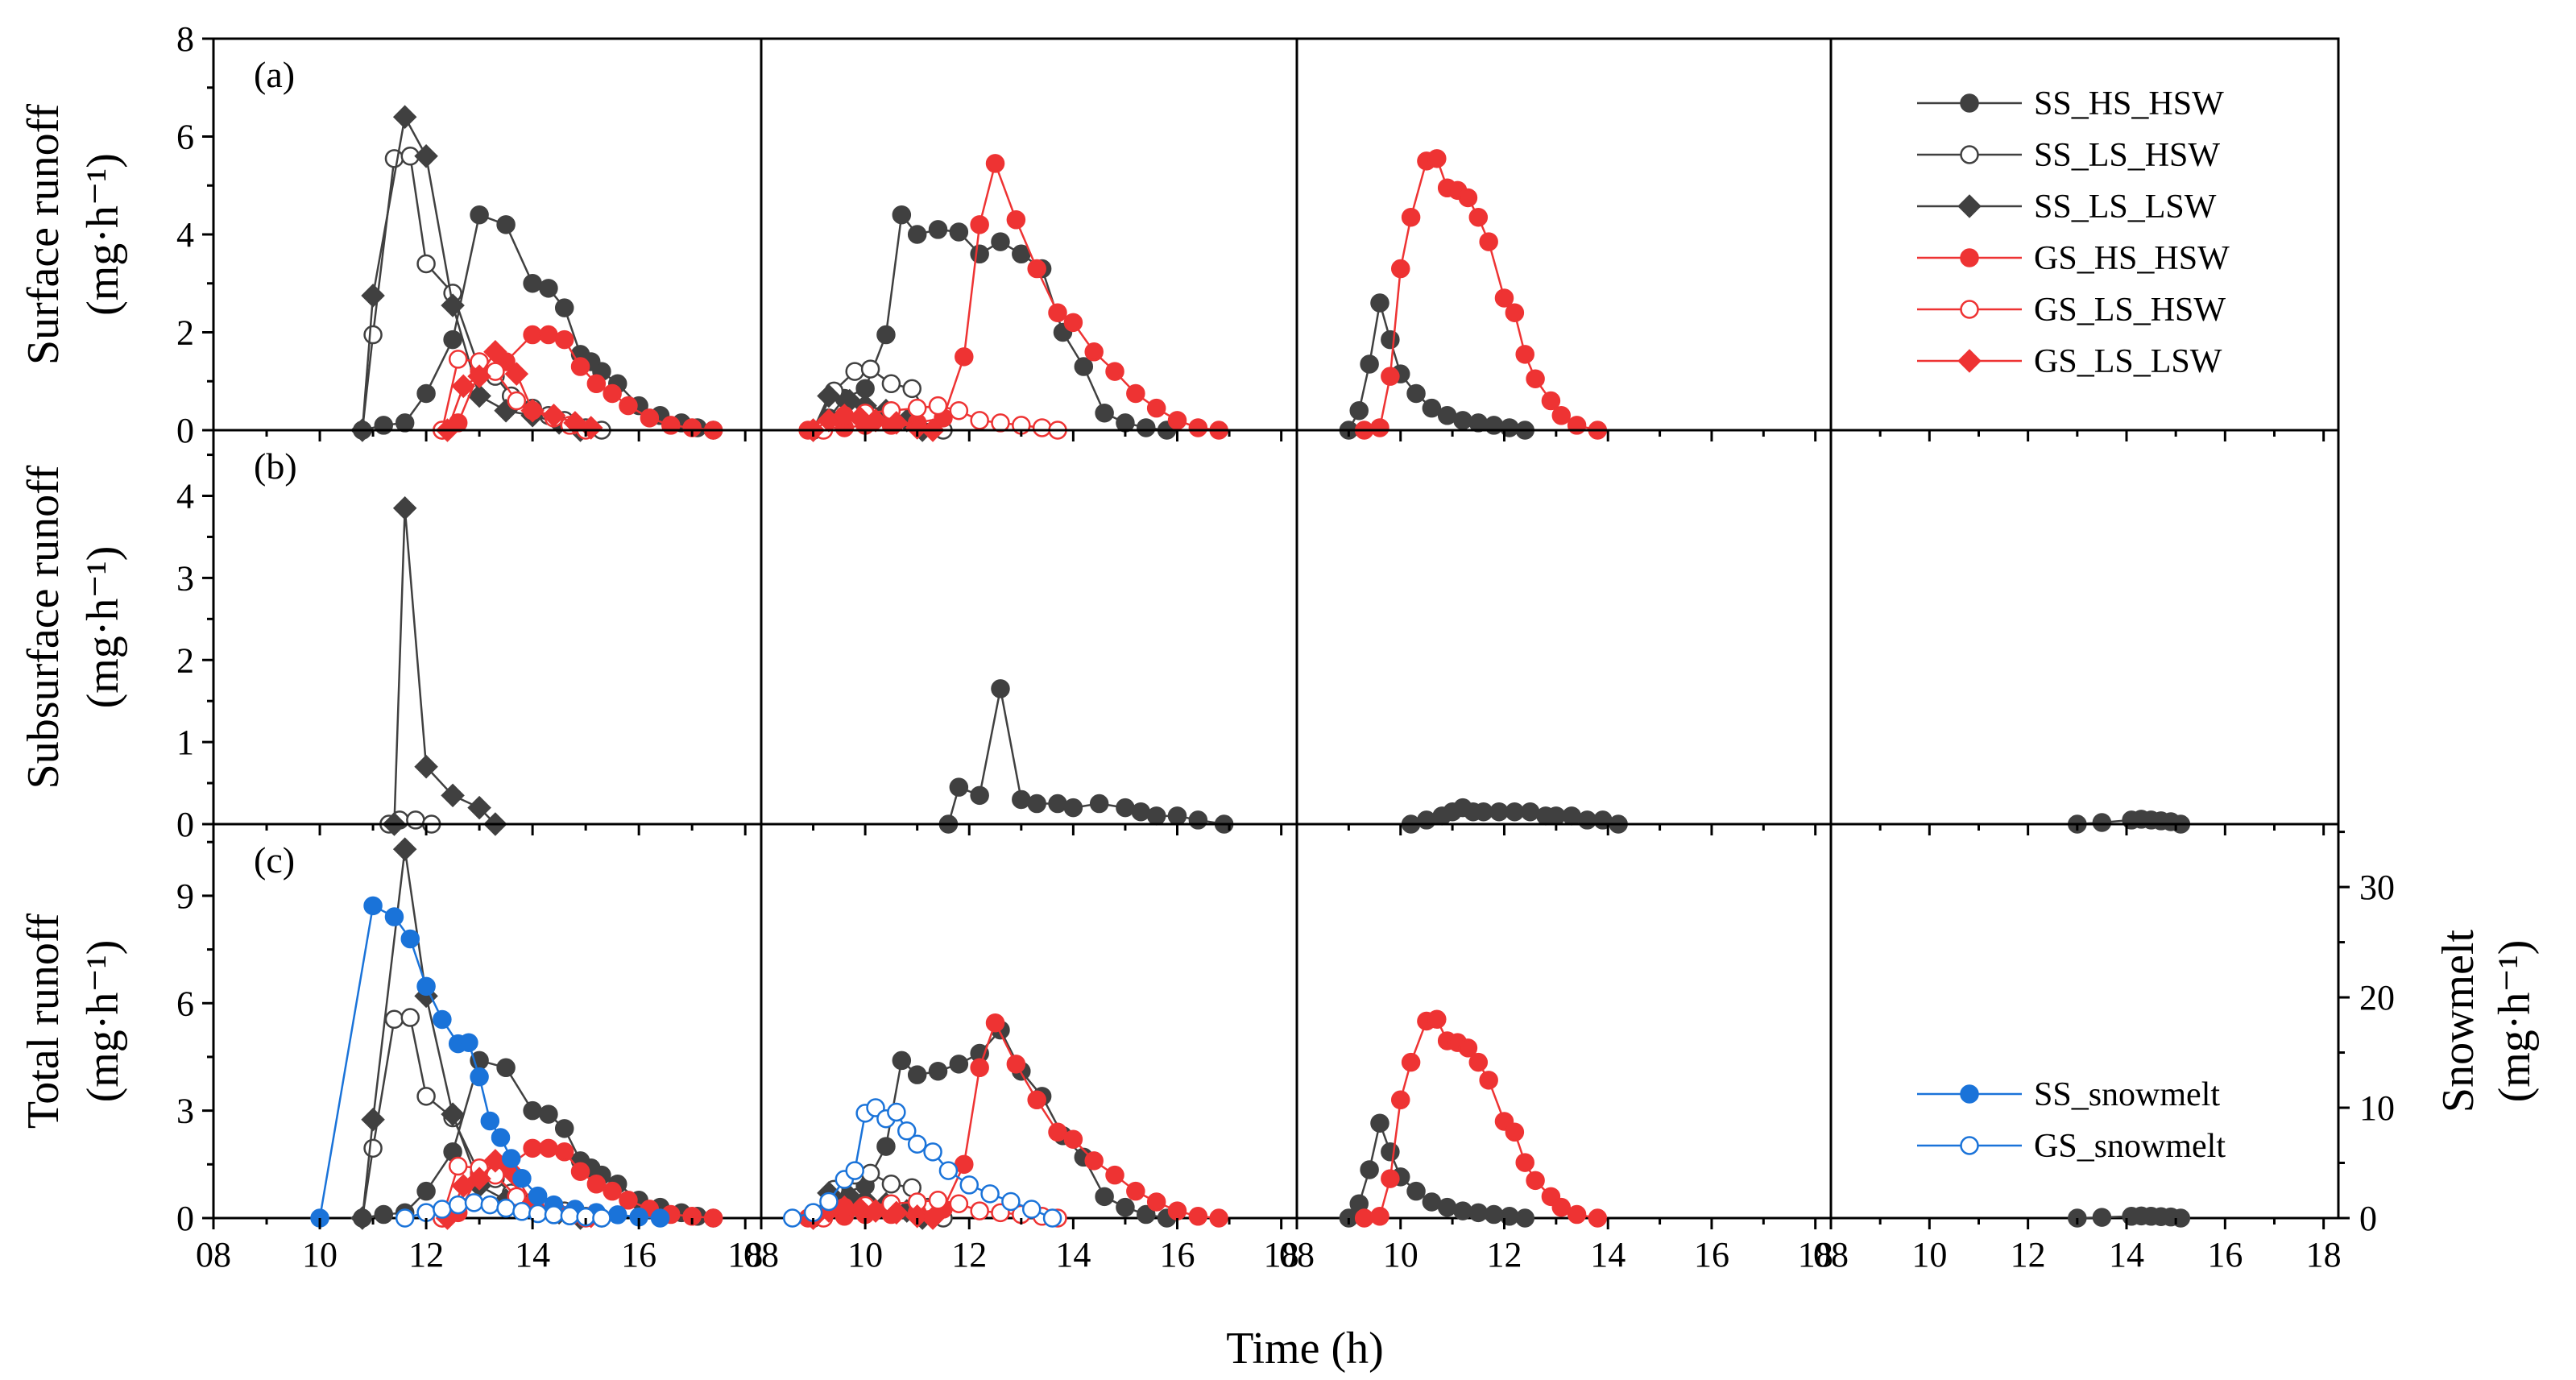 This screenshot has width=2576, height=1380. Describe the element at coordinates (2067, 207) in the screenshot. I see `legend-entry: SS_LS_LSW` at that location.